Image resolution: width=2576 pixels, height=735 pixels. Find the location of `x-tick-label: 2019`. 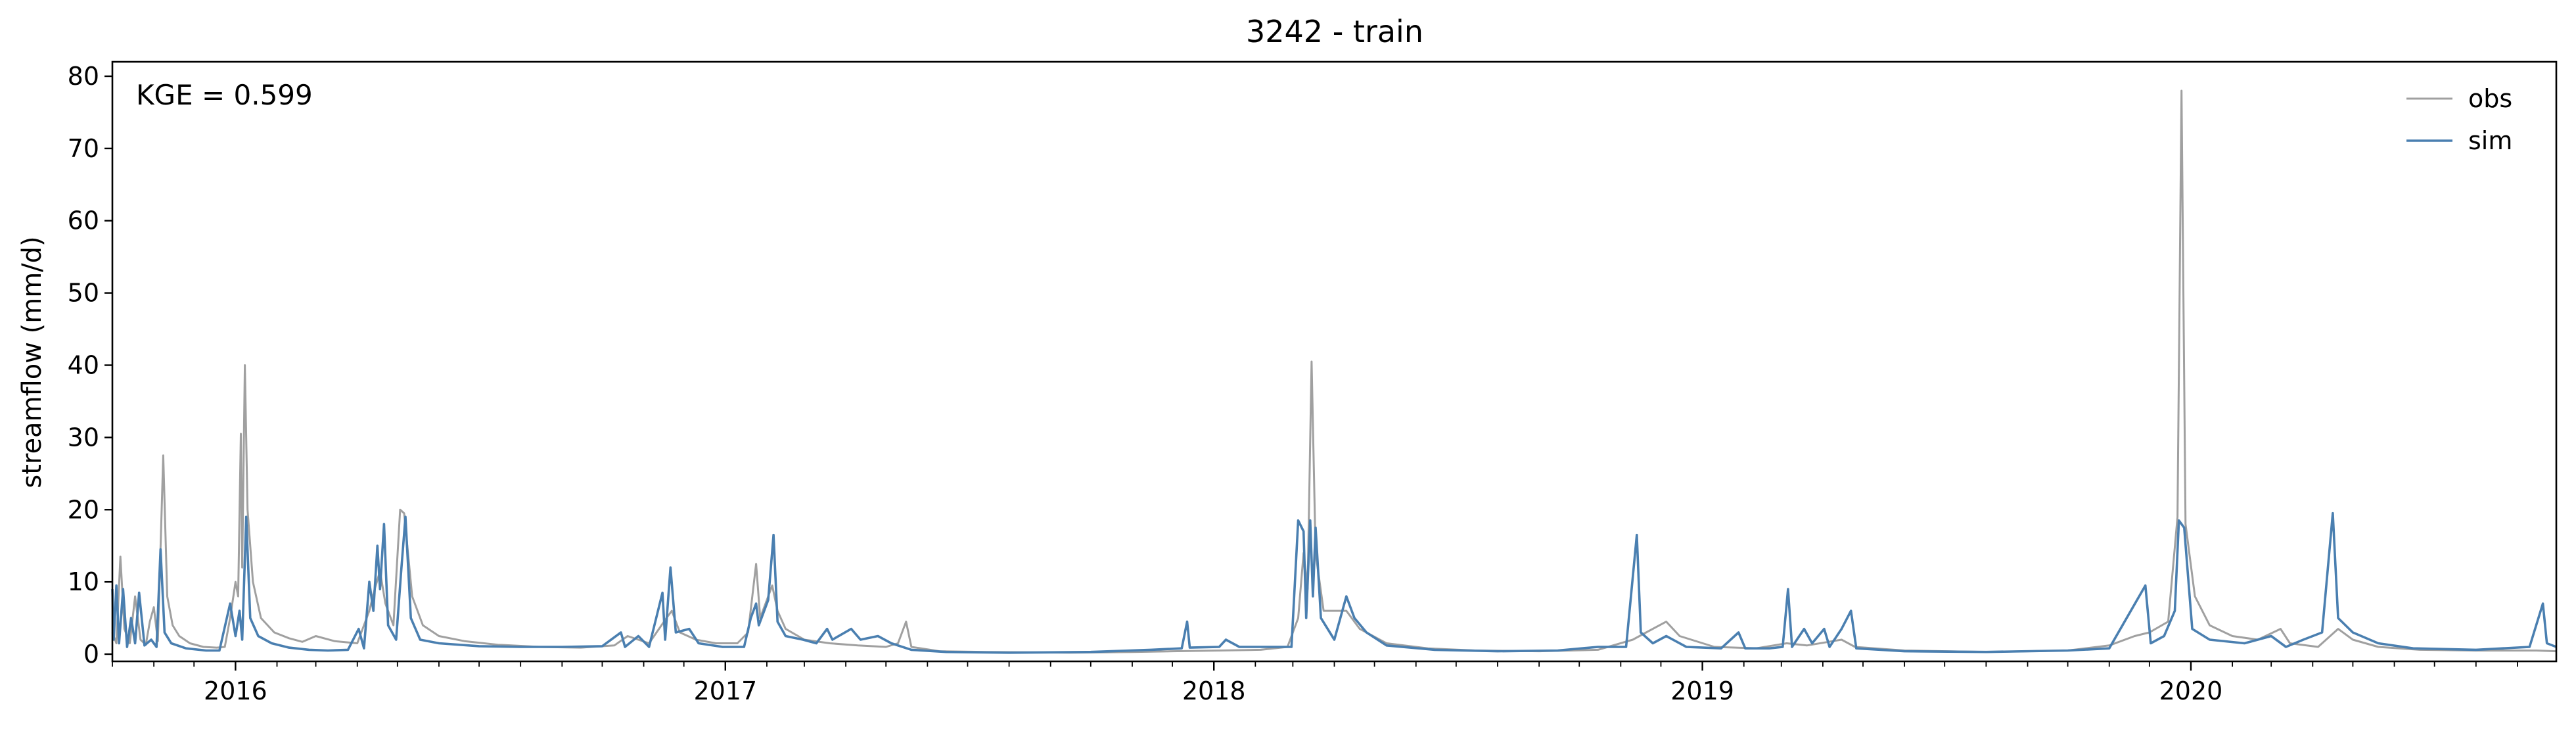

x-tick-label: 2019 is located at coordinates (1702, 690).